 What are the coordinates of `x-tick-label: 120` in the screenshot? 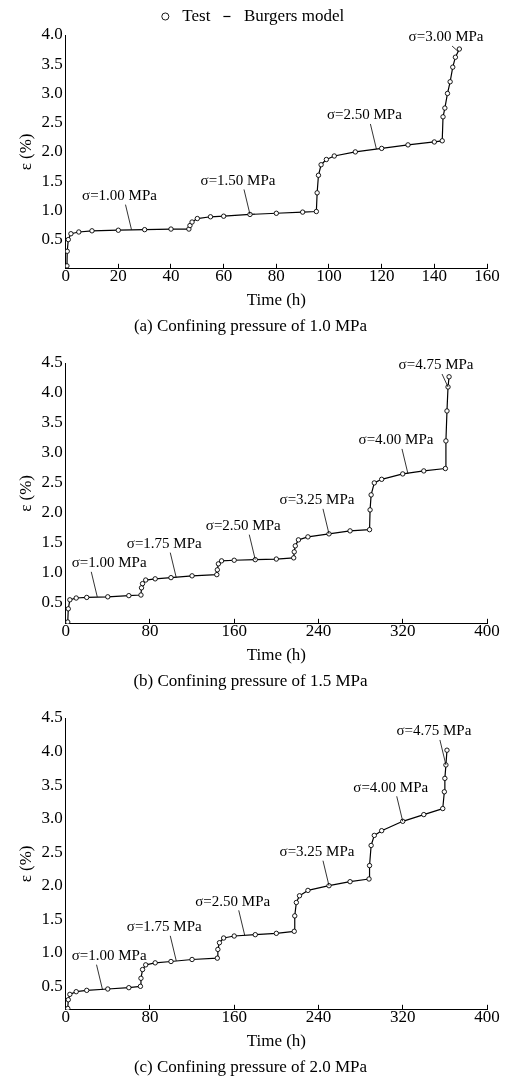 It's located at (381, 276).